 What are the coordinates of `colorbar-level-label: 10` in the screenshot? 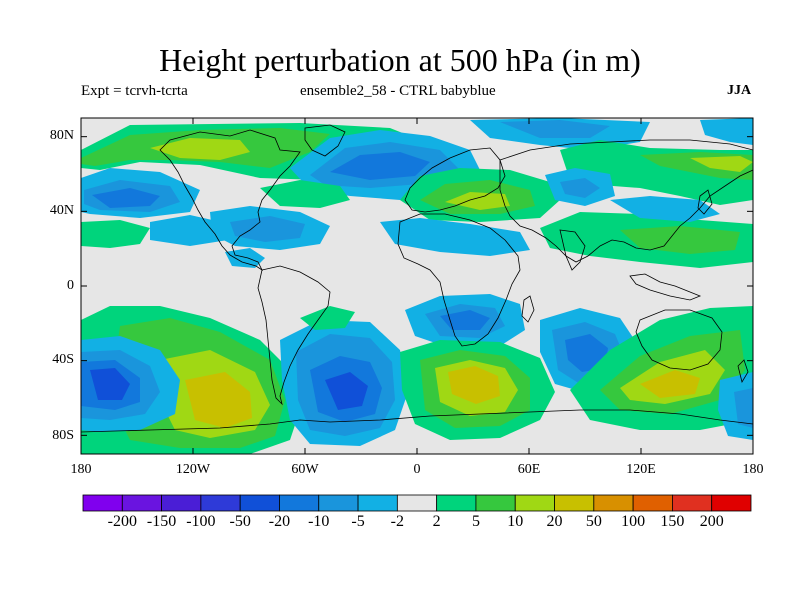 It's located at (515, 522).